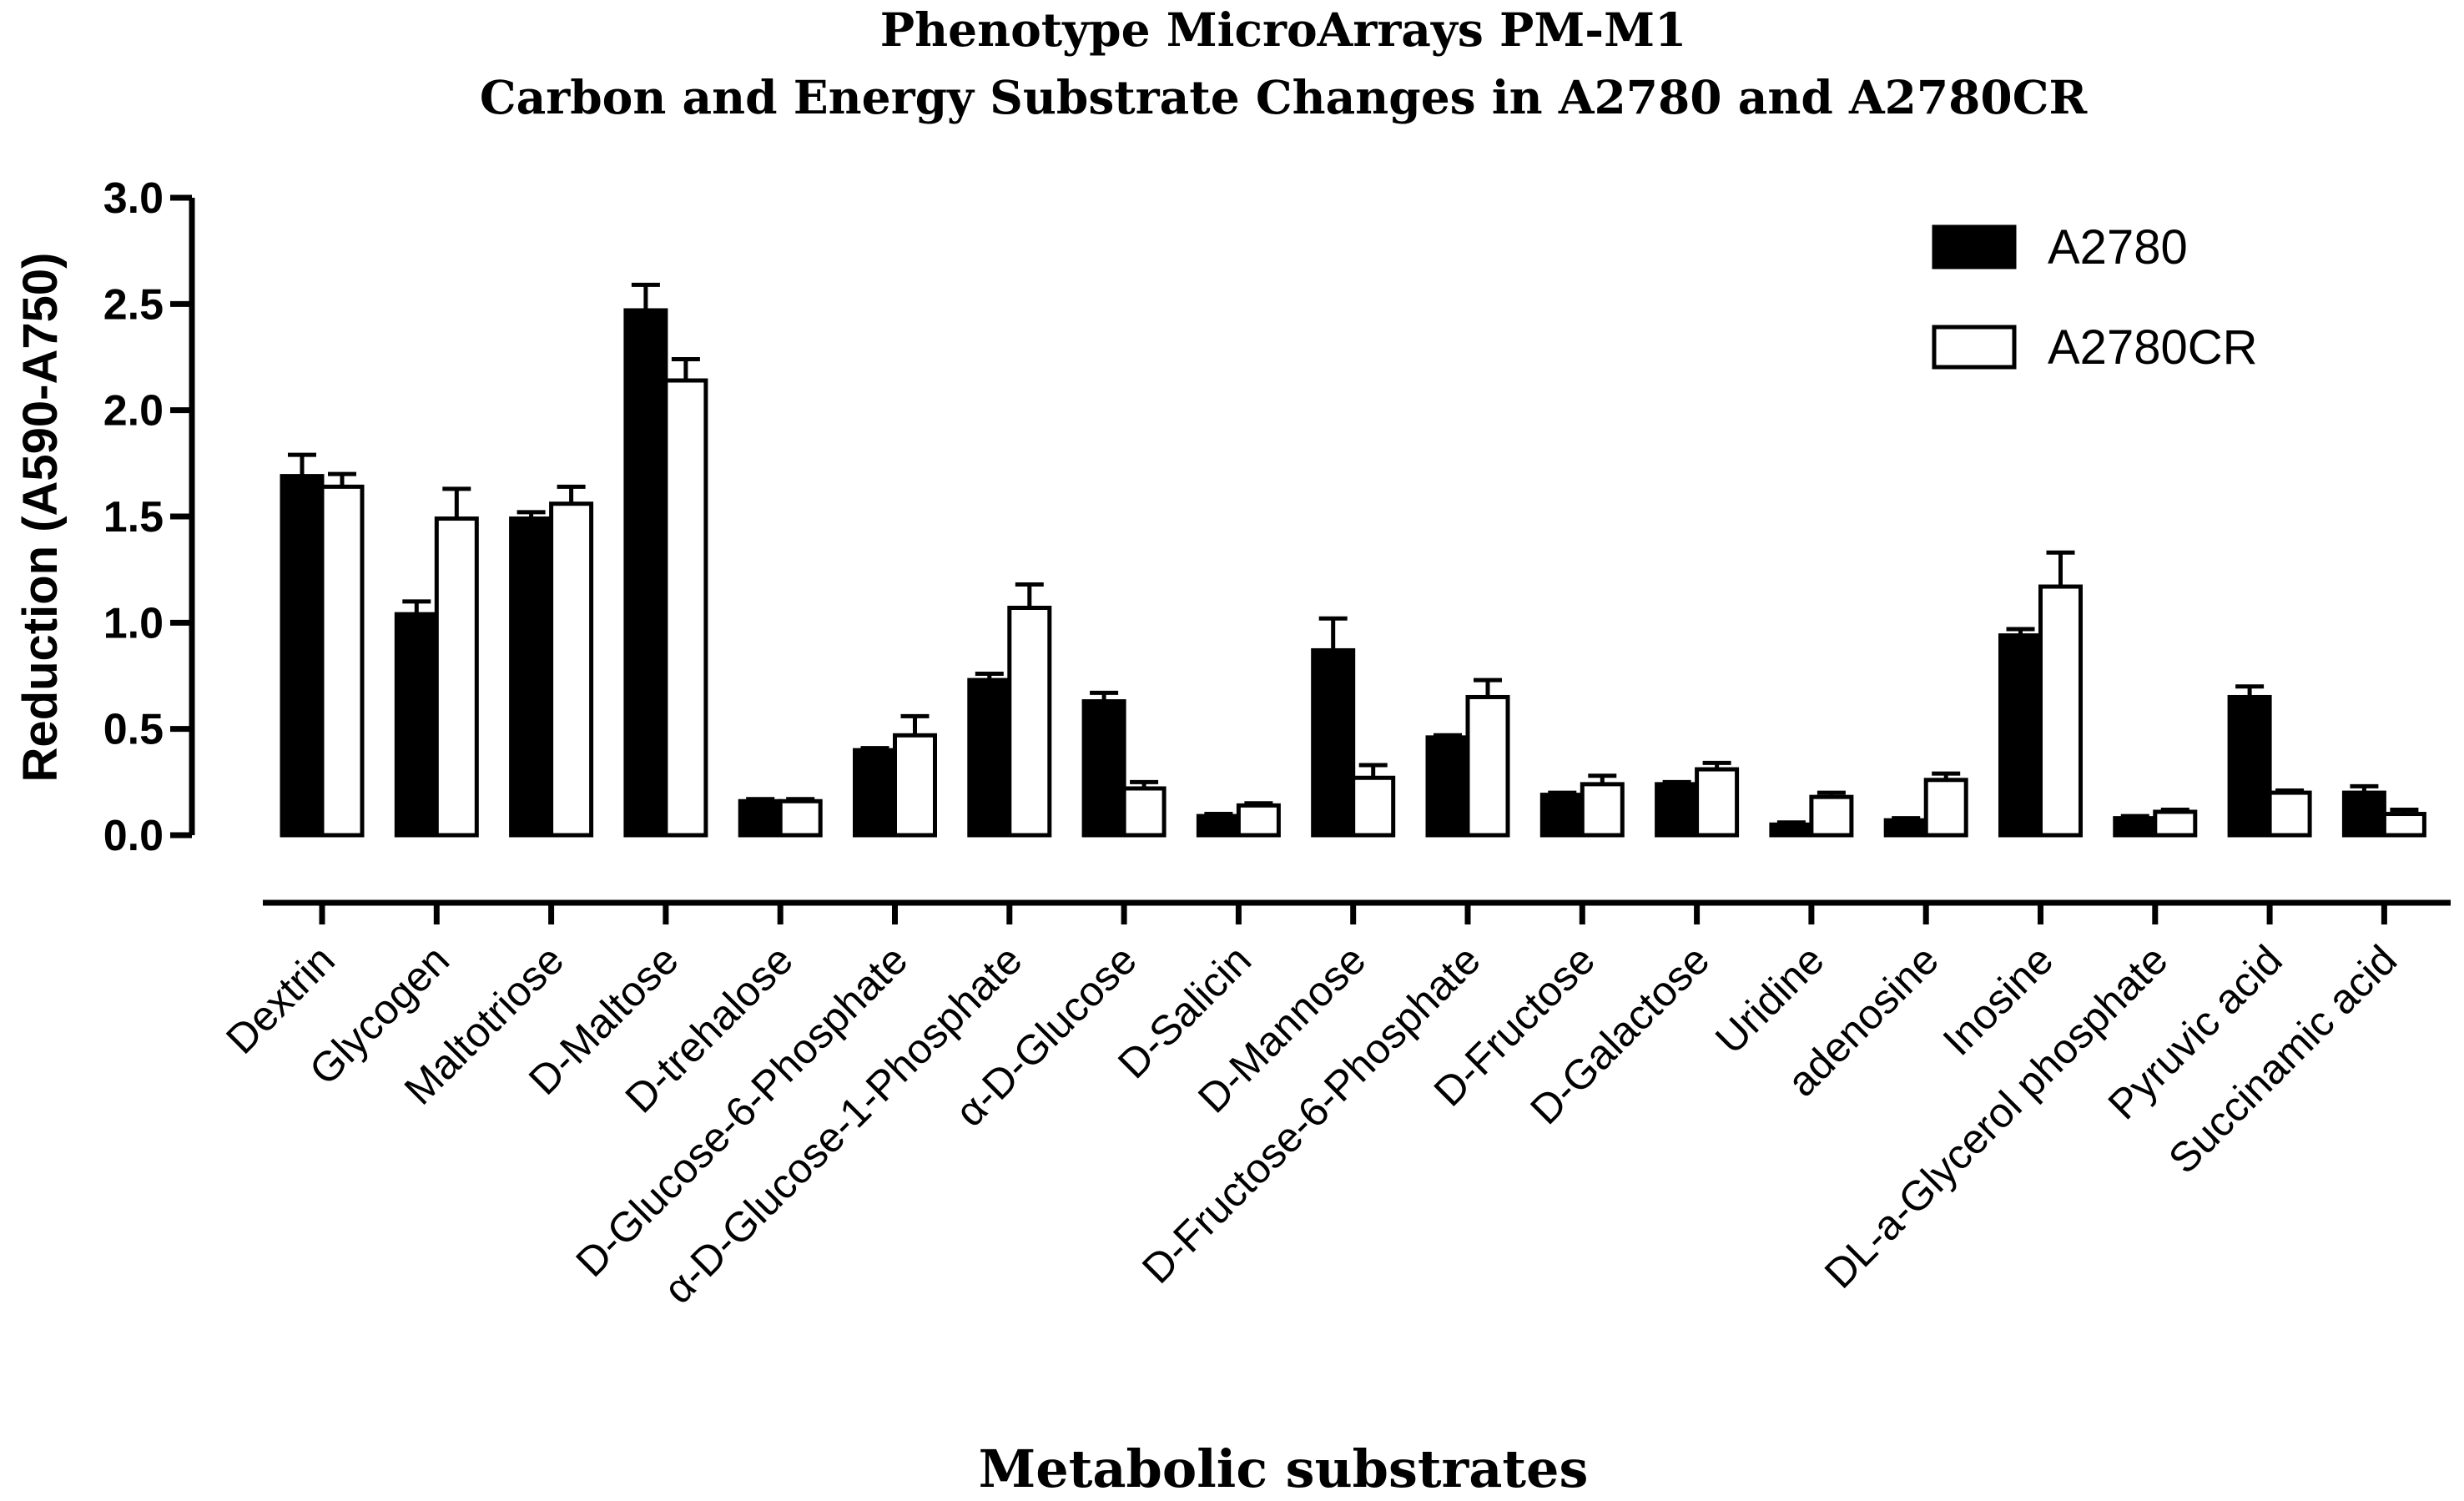 Image resolution: width=2464 pixels, height=1501 pixels. What do you see at coordinates (133, 836) in the screenshot?
I see `y-tick-label: 0.0` at bounding box center [133, 836].